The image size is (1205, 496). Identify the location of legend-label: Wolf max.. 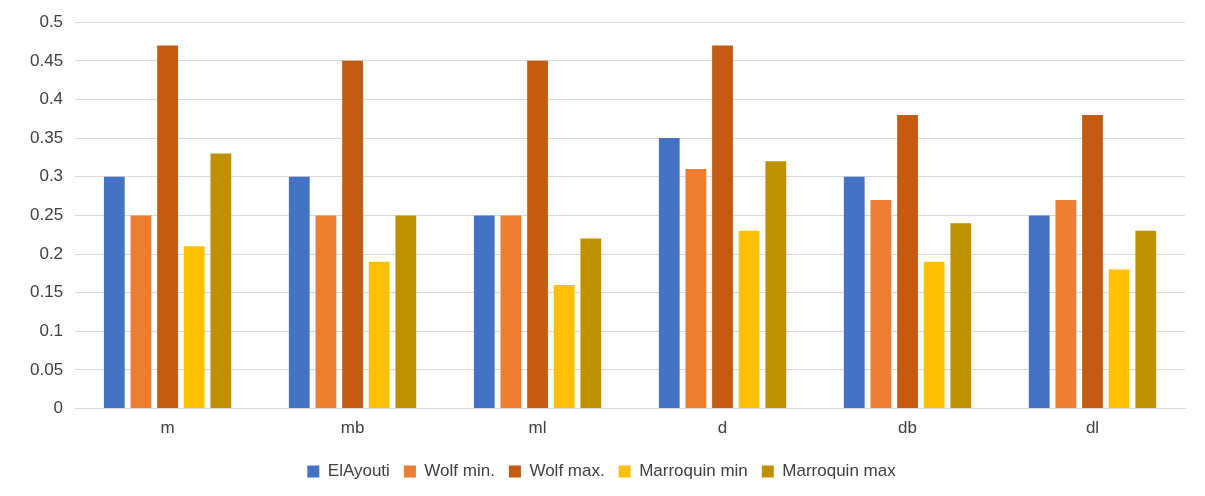
(567, 471).